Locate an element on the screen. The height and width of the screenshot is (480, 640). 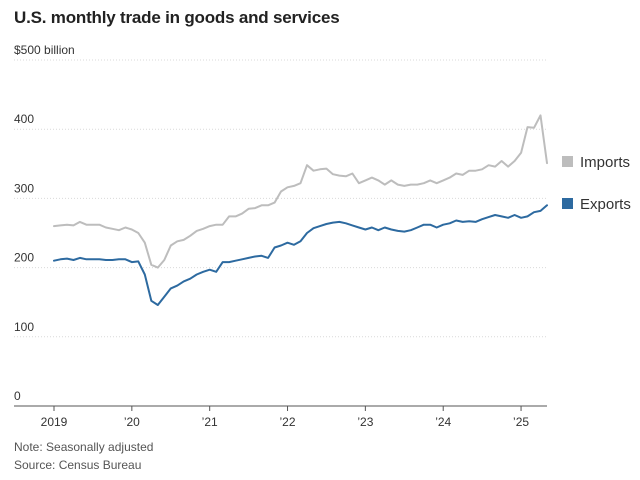
legend: Imports Exports is located at coordinates (596, 183).